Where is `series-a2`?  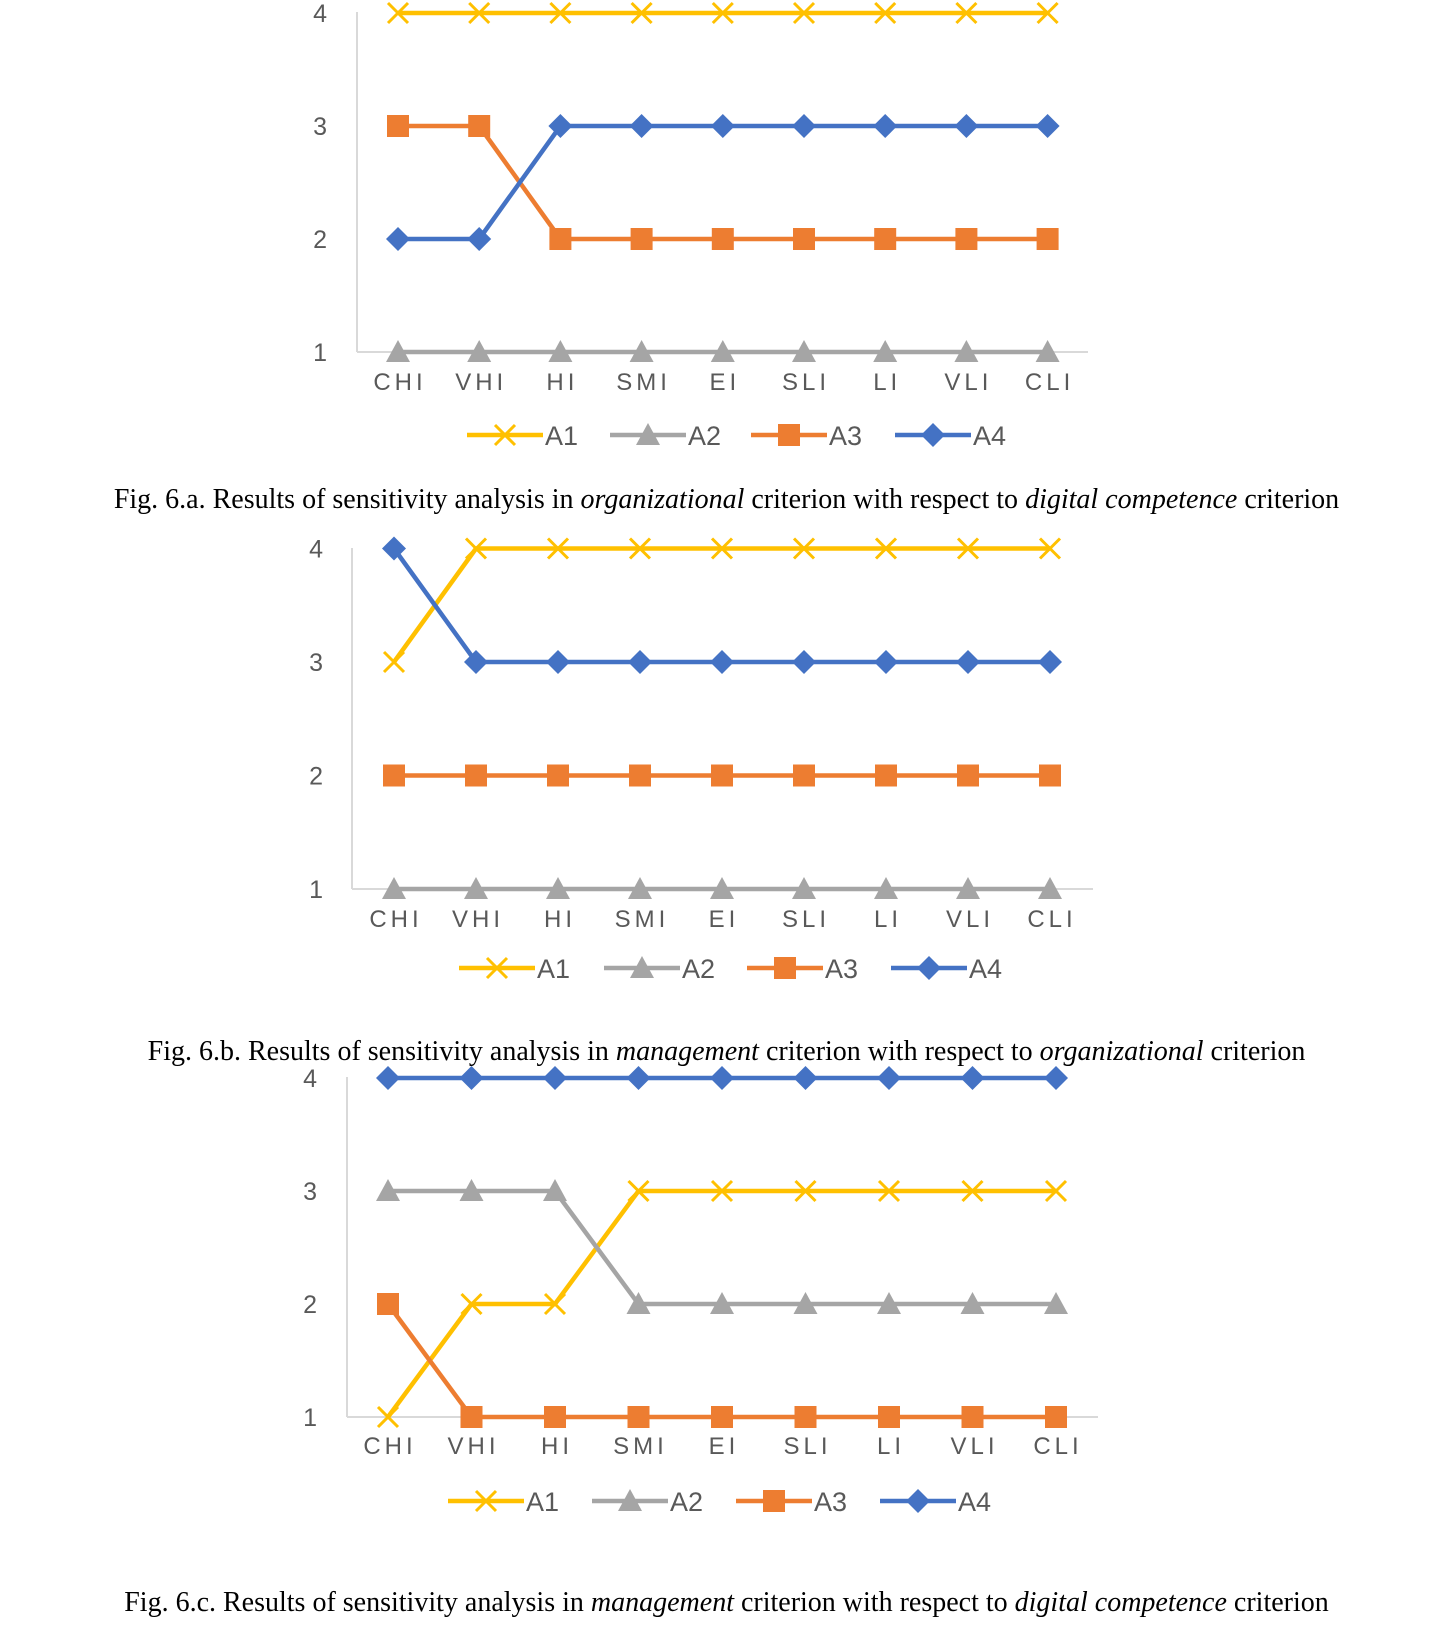 series-a2 is located at coordinates (722, 888).